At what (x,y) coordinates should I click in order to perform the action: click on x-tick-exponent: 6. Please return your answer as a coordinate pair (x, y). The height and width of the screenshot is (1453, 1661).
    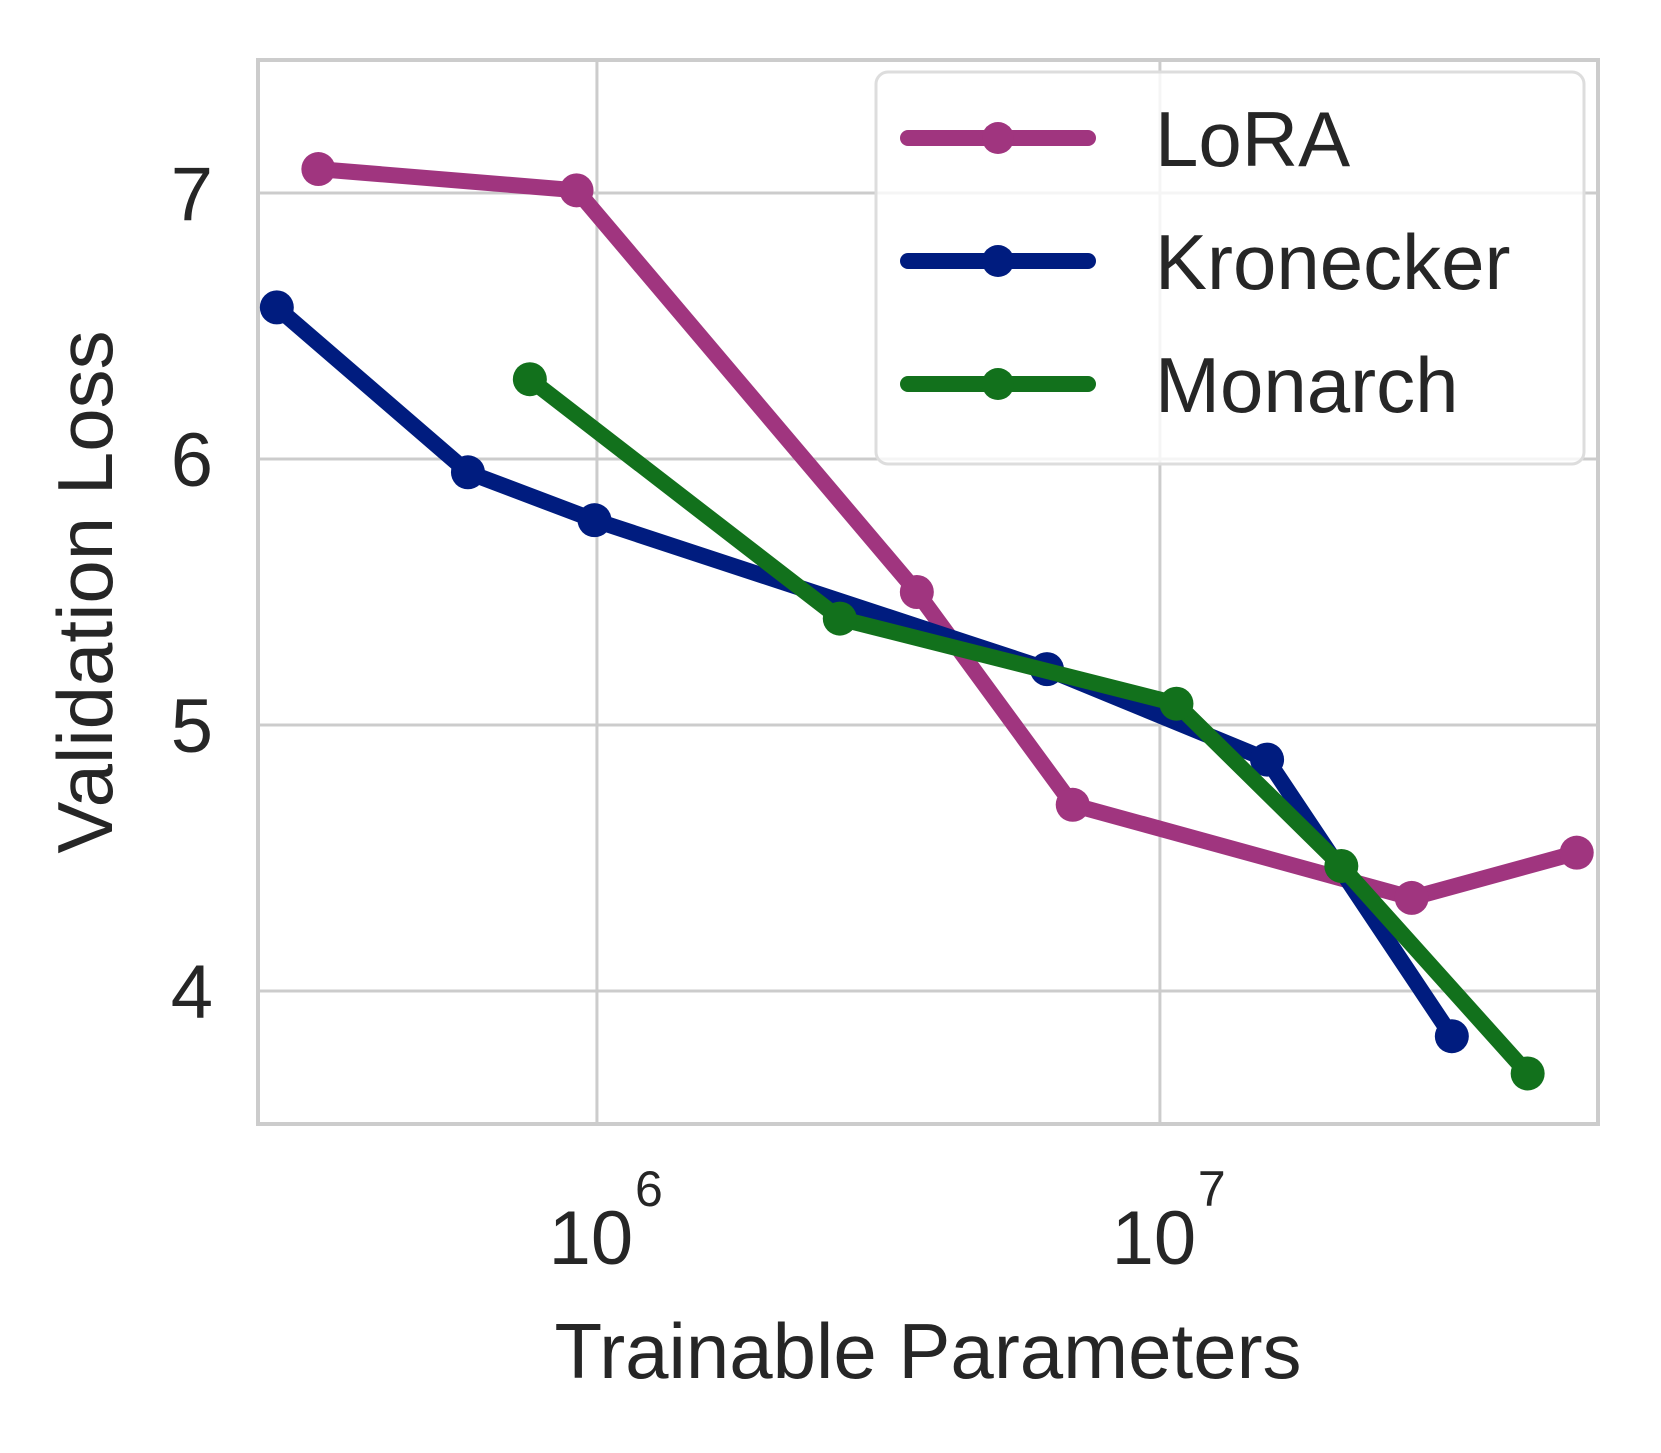
    Looking at the image, I should click on (649, 1189).